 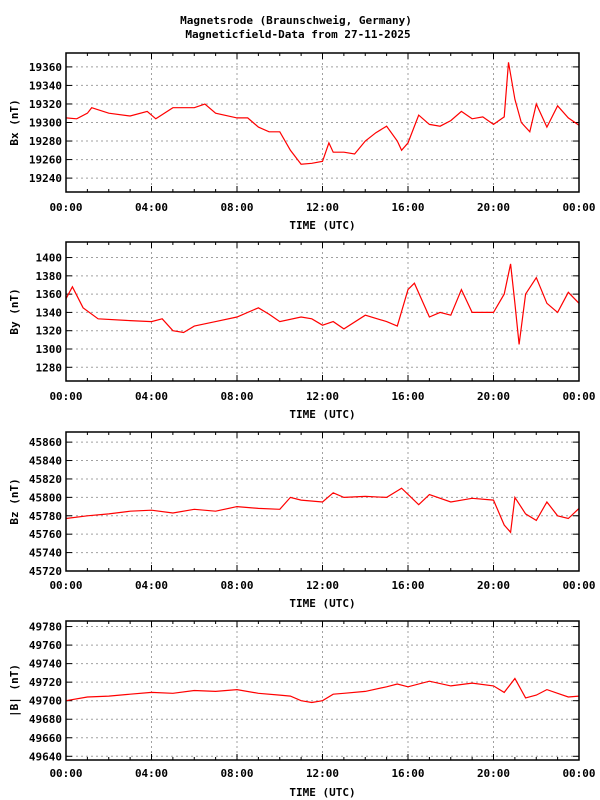 I want to click on y-tick-label: 1360, so click(x=49, y=294).